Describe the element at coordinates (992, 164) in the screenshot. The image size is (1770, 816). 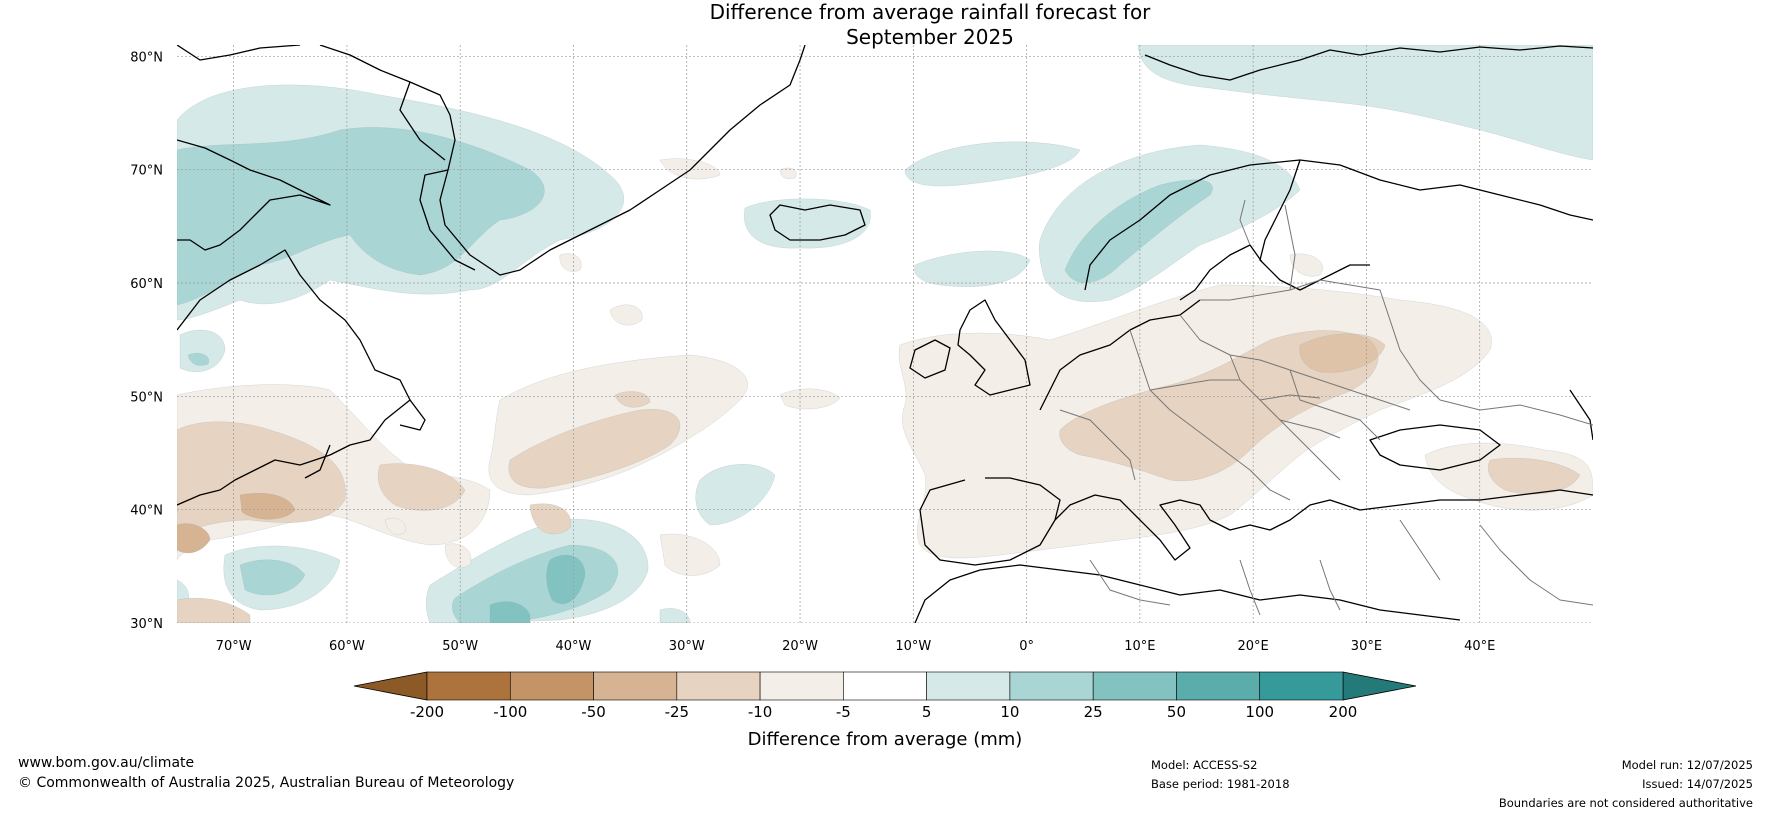
I see `wet-region-northsea` at that location.